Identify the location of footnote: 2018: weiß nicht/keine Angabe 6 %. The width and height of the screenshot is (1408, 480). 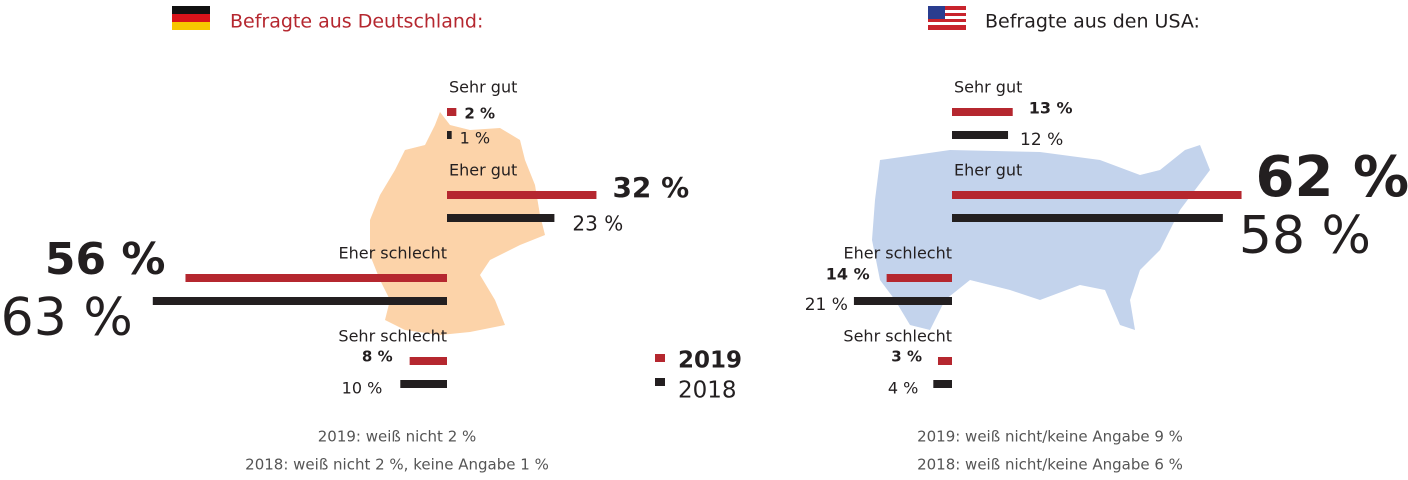
(1050, 465).